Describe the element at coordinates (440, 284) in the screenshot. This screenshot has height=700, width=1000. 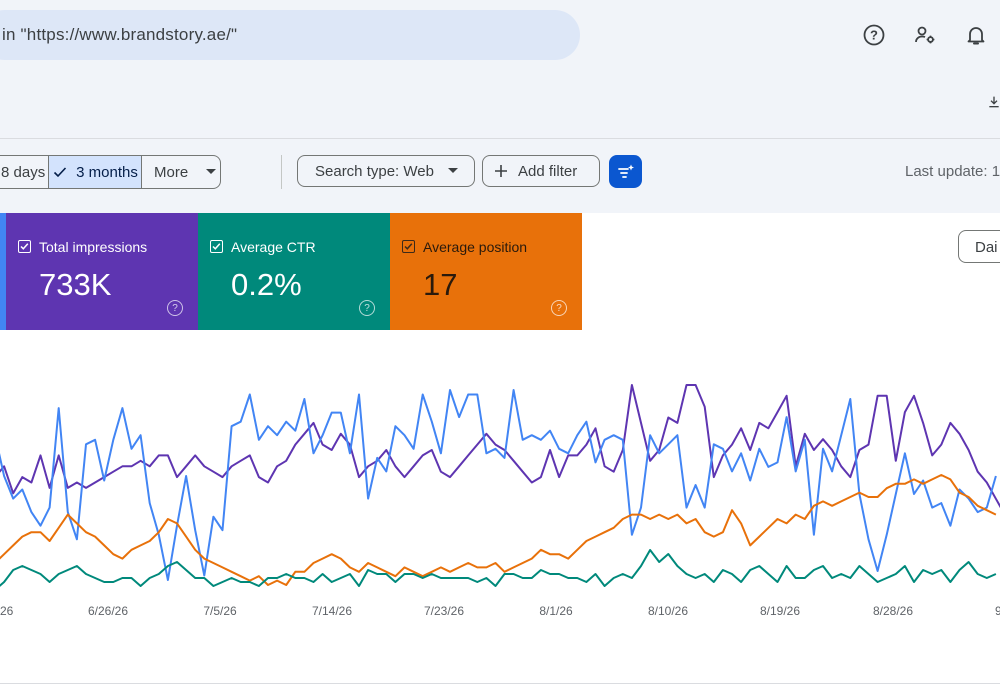
I see `metric-value: 17` at that location.